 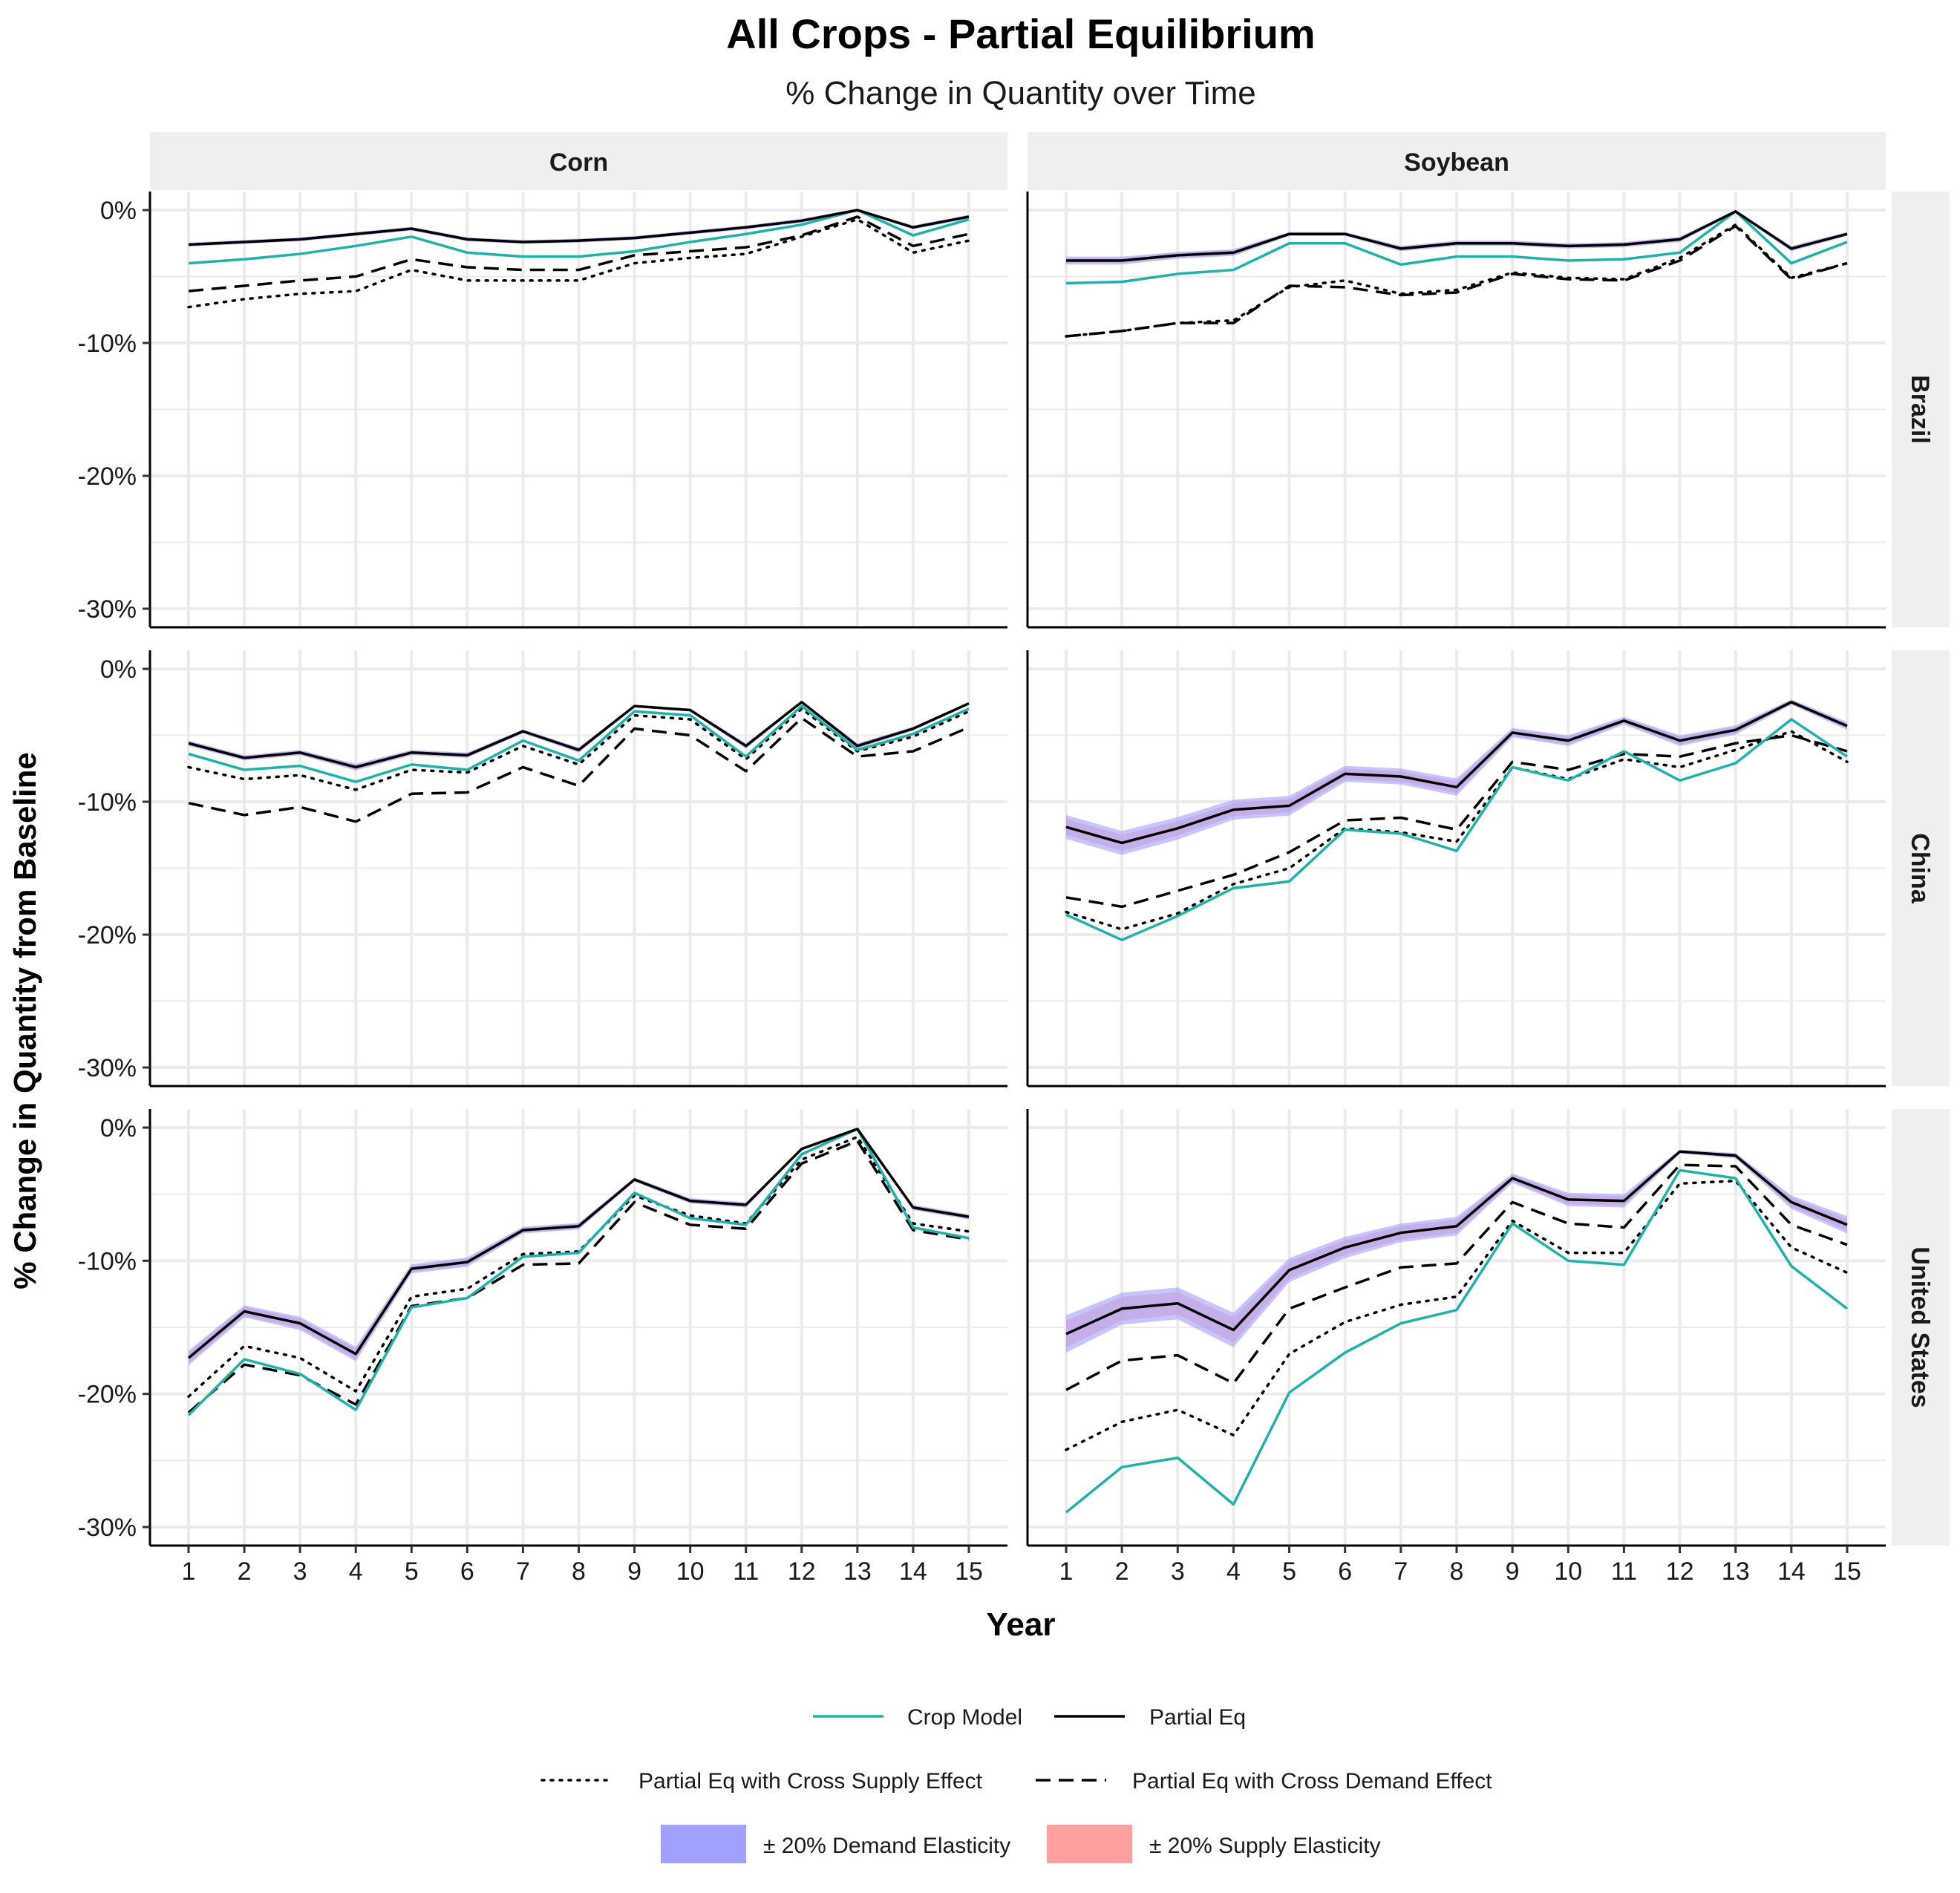 What do you see at coordinates (542, 410) in the screenshot?
I see `panel-brazil-corn: 0% -10% -20% -30%` at bounding box center [542, 410].